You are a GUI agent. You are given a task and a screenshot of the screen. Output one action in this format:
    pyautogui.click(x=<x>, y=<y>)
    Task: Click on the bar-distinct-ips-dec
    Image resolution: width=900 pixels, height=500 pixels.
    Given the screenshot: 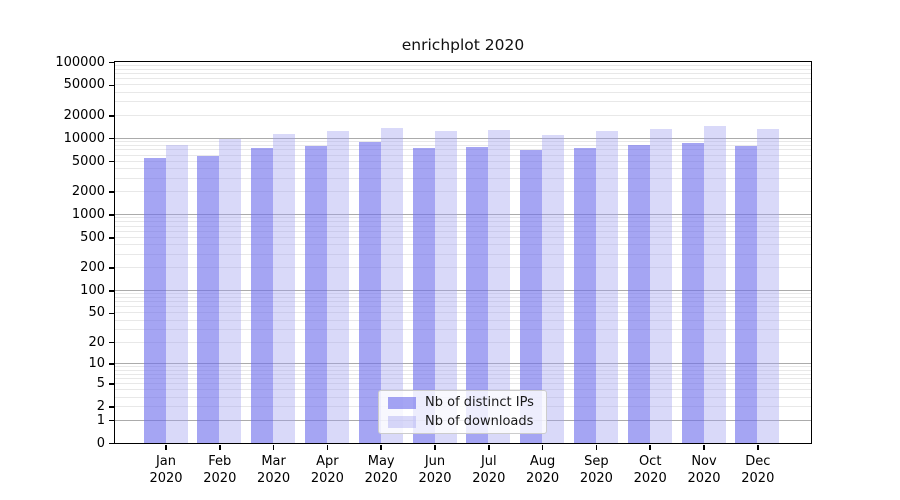 What is the action you would take?
    pyautogui.click(x=746, y=294)
    